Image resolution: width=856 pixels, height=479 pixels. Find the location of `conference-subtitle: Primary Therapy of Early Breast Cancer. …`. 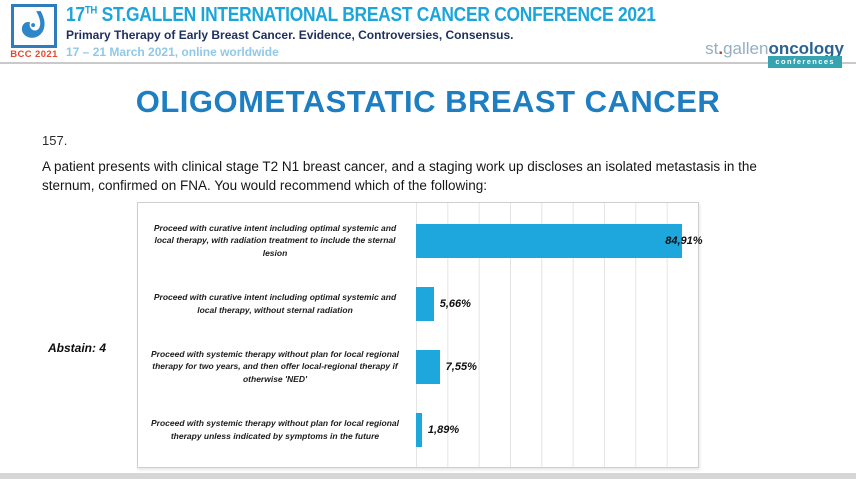

conference-subtitle: Primary Therapy of Early Breast Cancer. … is located at coordinates (290, 35).